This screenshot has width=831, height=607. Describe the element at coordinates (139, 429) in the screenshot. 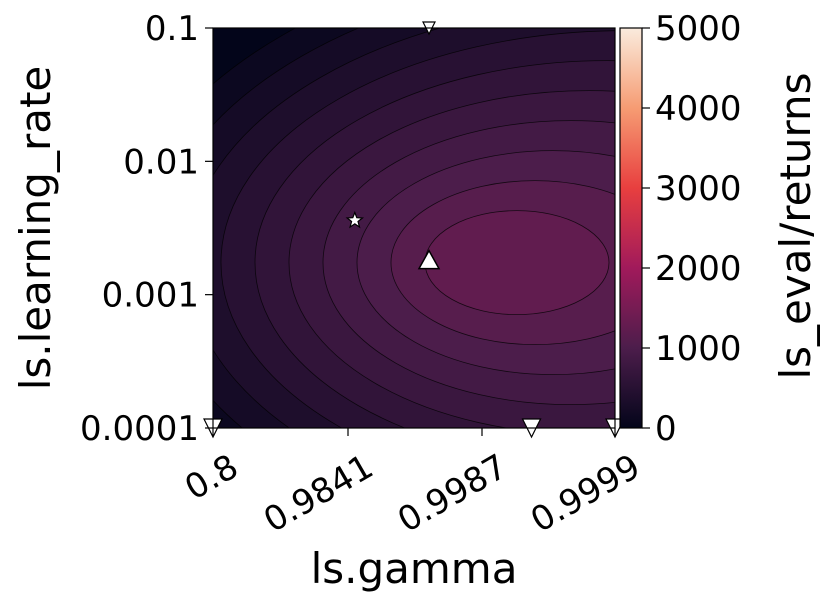

I see `y-tick-label: 0.0001` at that location.